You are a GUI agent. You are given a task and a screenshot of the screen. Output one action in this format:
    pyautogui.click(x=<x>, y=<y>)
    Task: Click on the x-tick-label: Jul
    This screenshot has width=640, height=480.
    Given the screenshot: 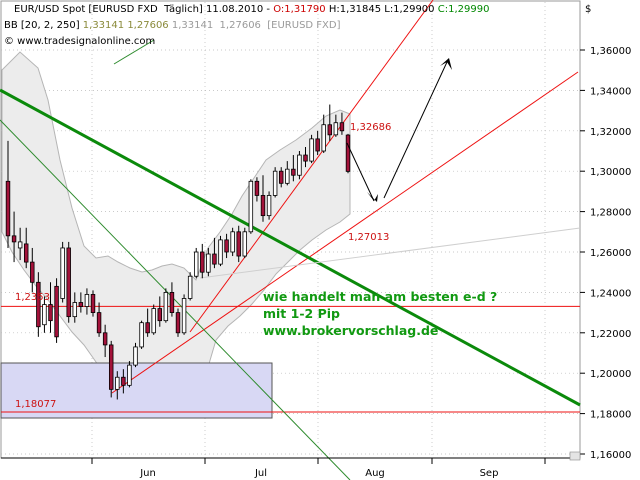 What is the action you would take?
    pyautogui.click(x=260, y=473)
    